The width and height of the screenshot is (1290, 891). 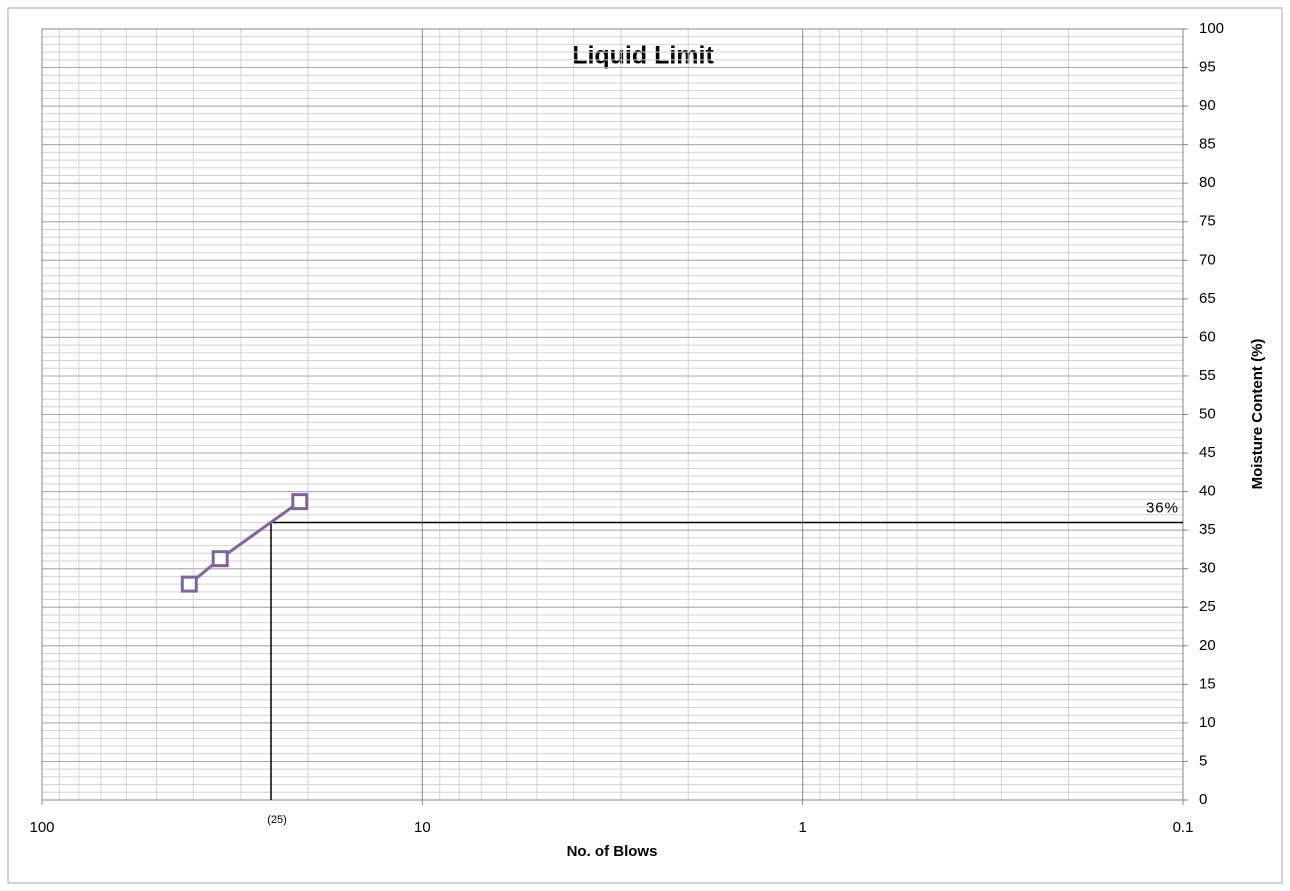 I want to click on y-tick-label: 65, so click(x=1207, y=298).